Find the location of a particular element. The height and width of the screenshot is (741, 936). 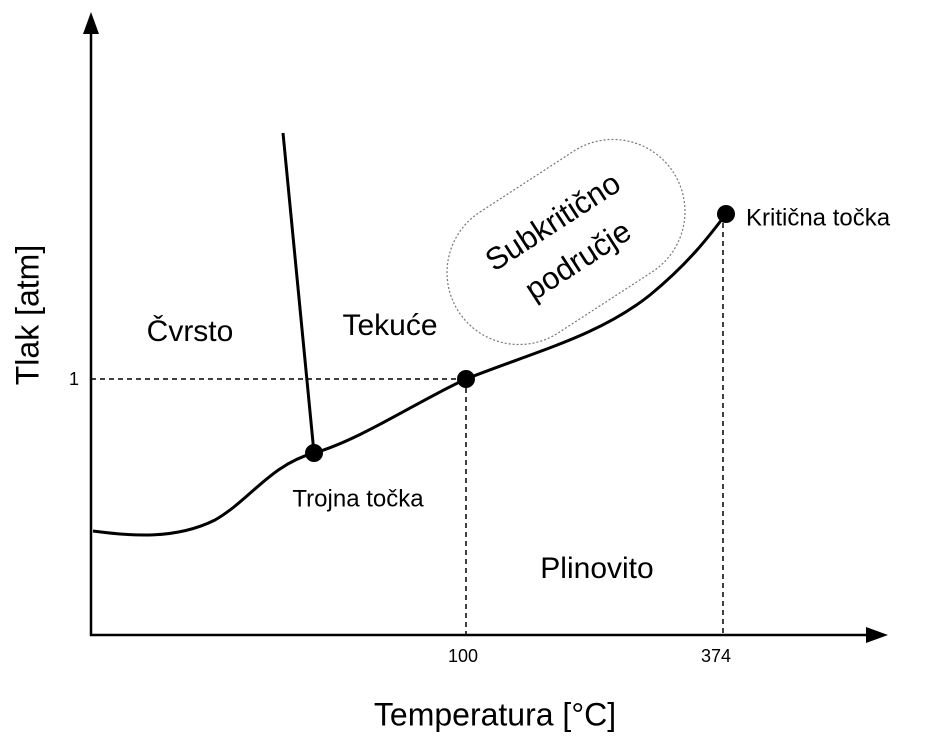

y-tick-label: 1 is located at coordinates (74, 379).